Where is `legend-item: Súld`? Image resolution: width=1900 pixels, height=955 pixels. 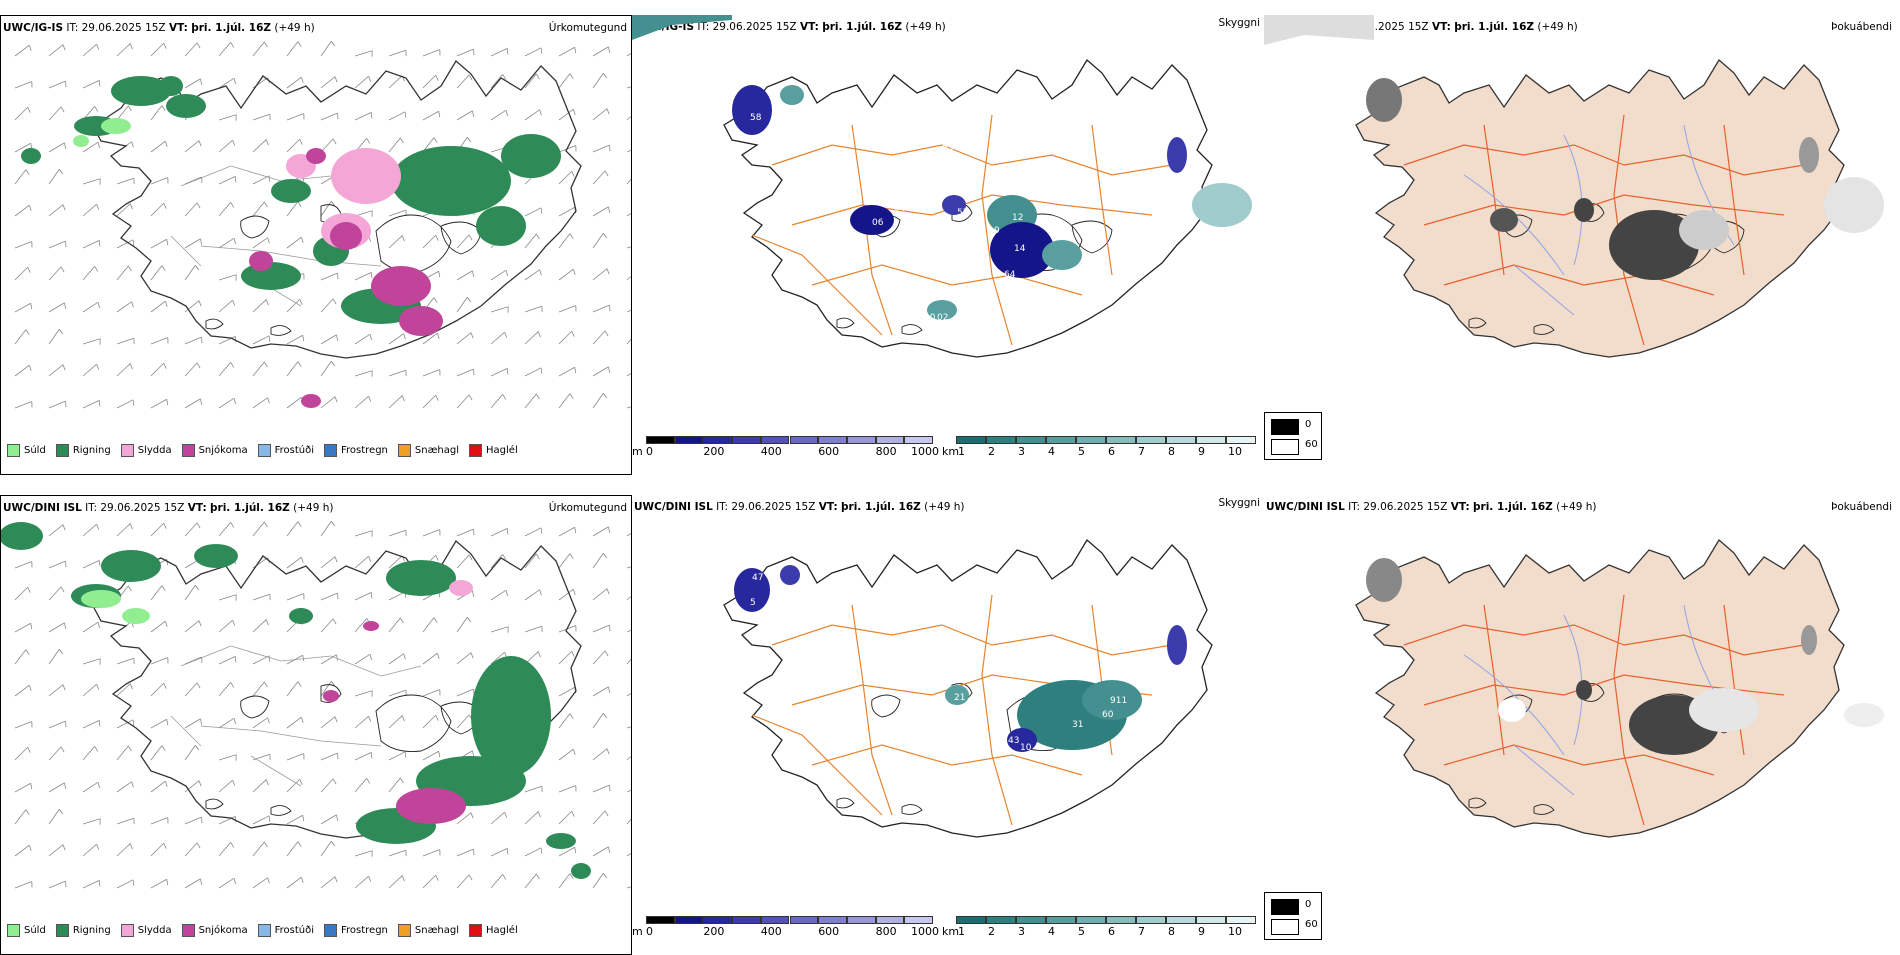
legend-item: Súld is located at coordinates (26, 930).